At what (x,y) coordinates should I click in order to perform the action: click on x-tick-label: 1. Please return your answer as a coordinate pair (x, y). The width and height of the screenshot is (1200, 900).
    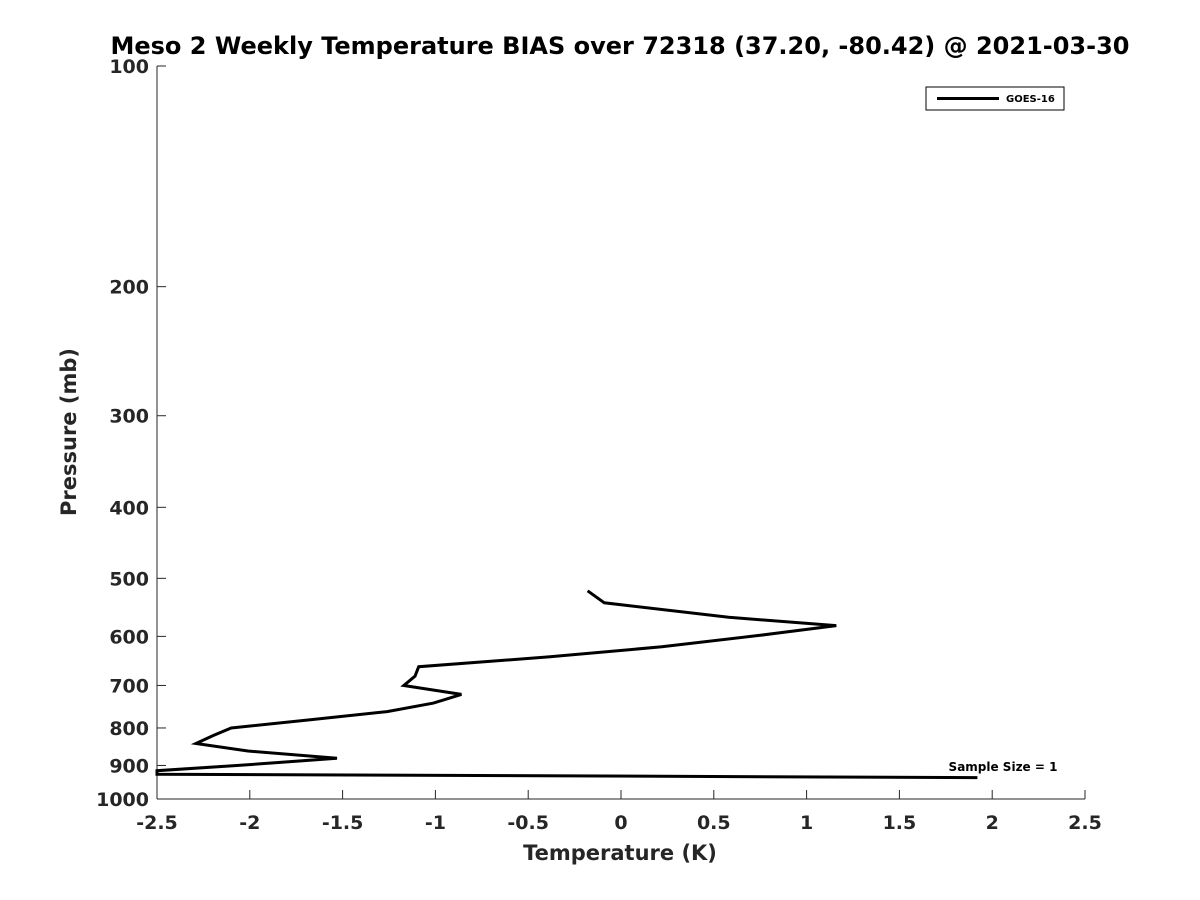
    Looking at the image, I should click on (806, 823).